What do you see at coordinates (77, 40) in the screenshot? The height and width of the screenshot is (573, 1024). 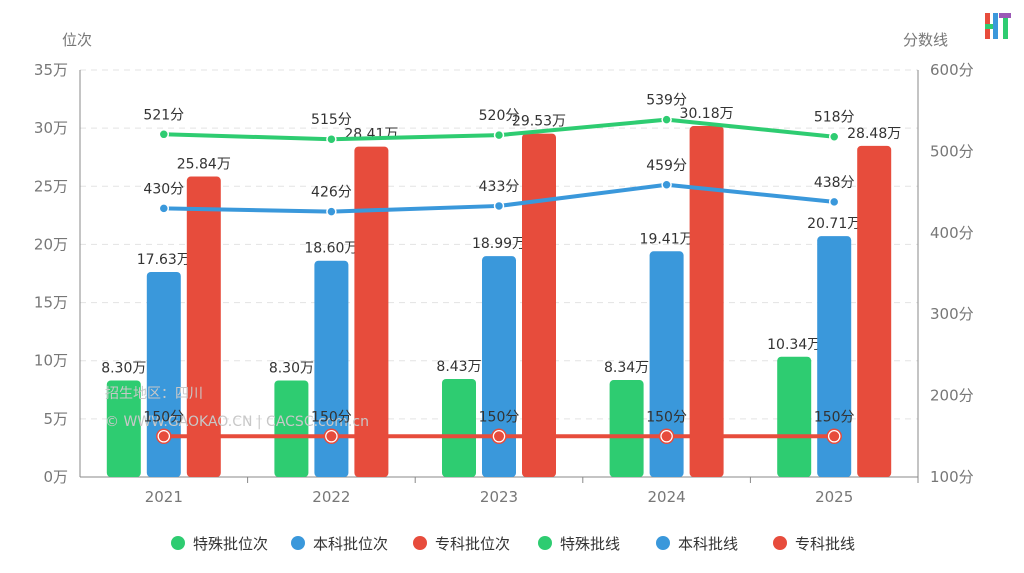 I see `left-axis-title: 位次` at bounding box center [77, 40].